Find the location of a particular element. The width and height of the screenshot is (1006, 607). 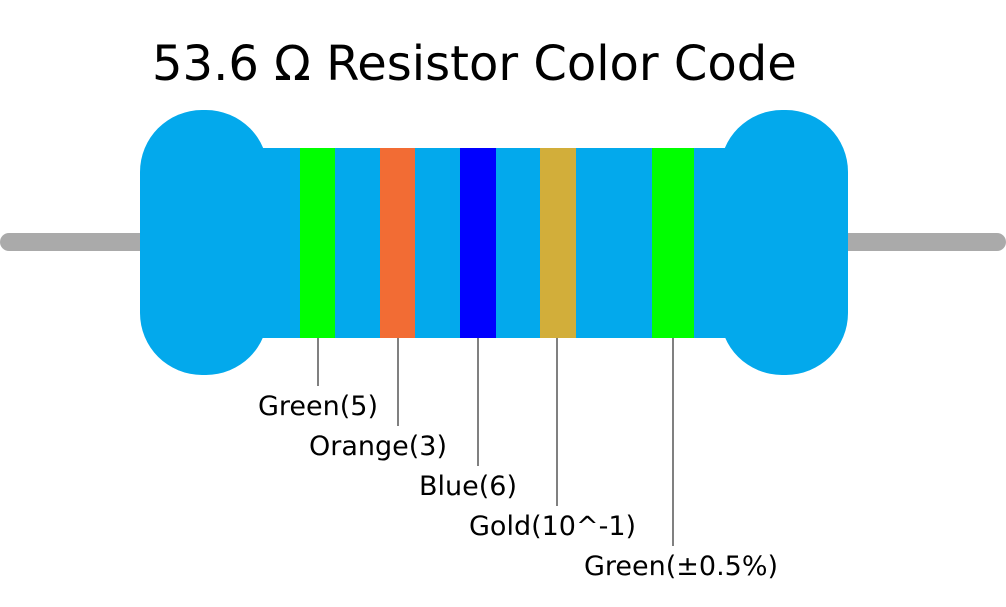

band-label: Gold(10^-1) is located at coordinates (552, 526).